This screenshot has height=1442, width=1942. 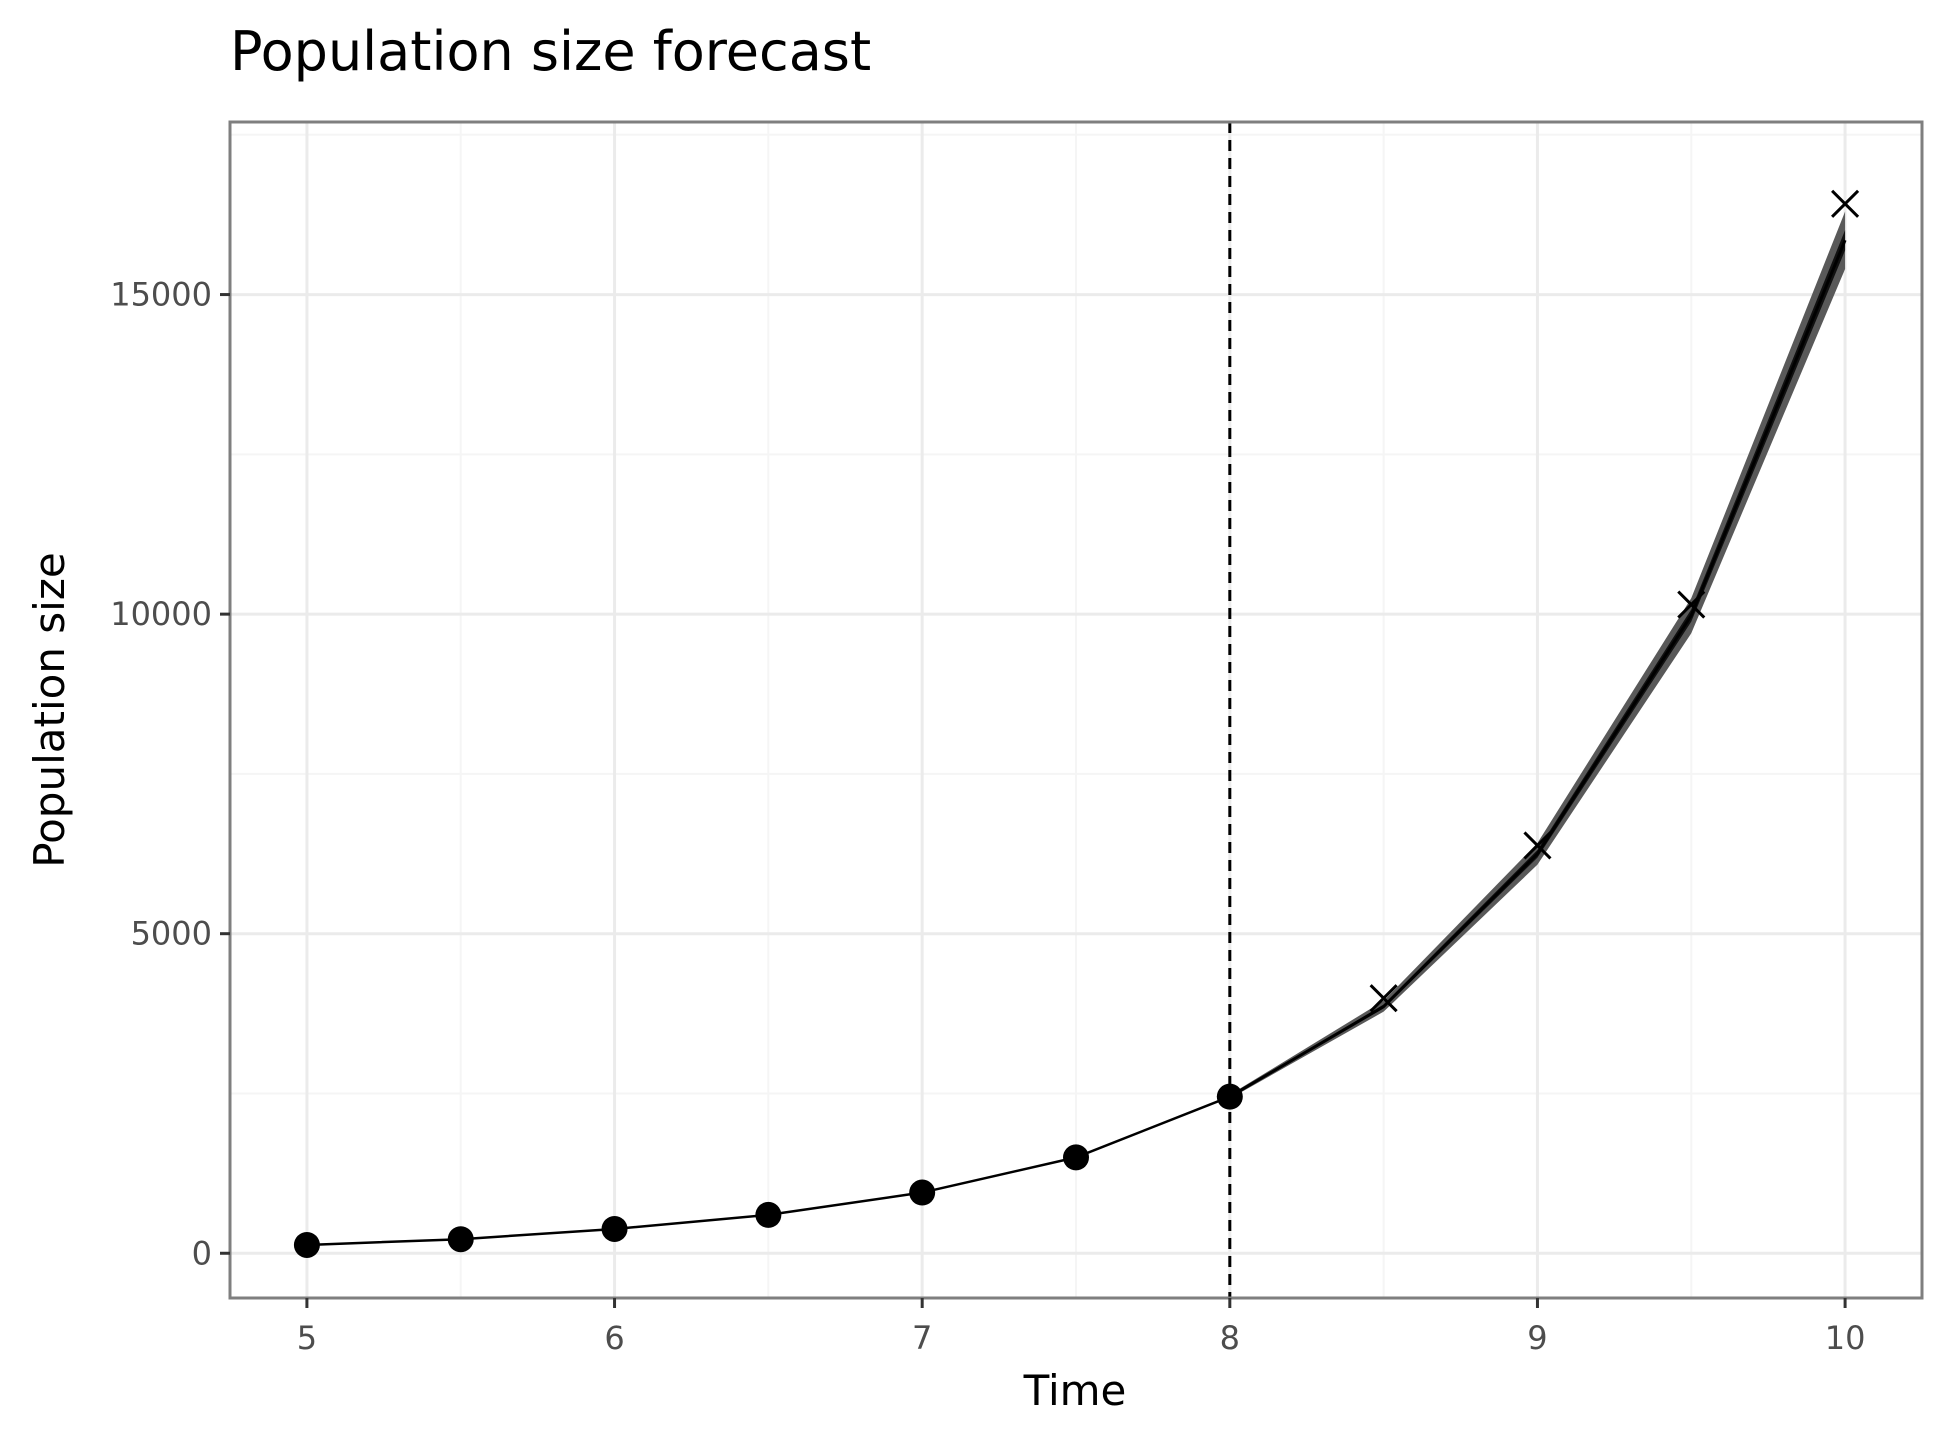 I want to click on x-tick-label: 10, so click(x=1845, y=1338).